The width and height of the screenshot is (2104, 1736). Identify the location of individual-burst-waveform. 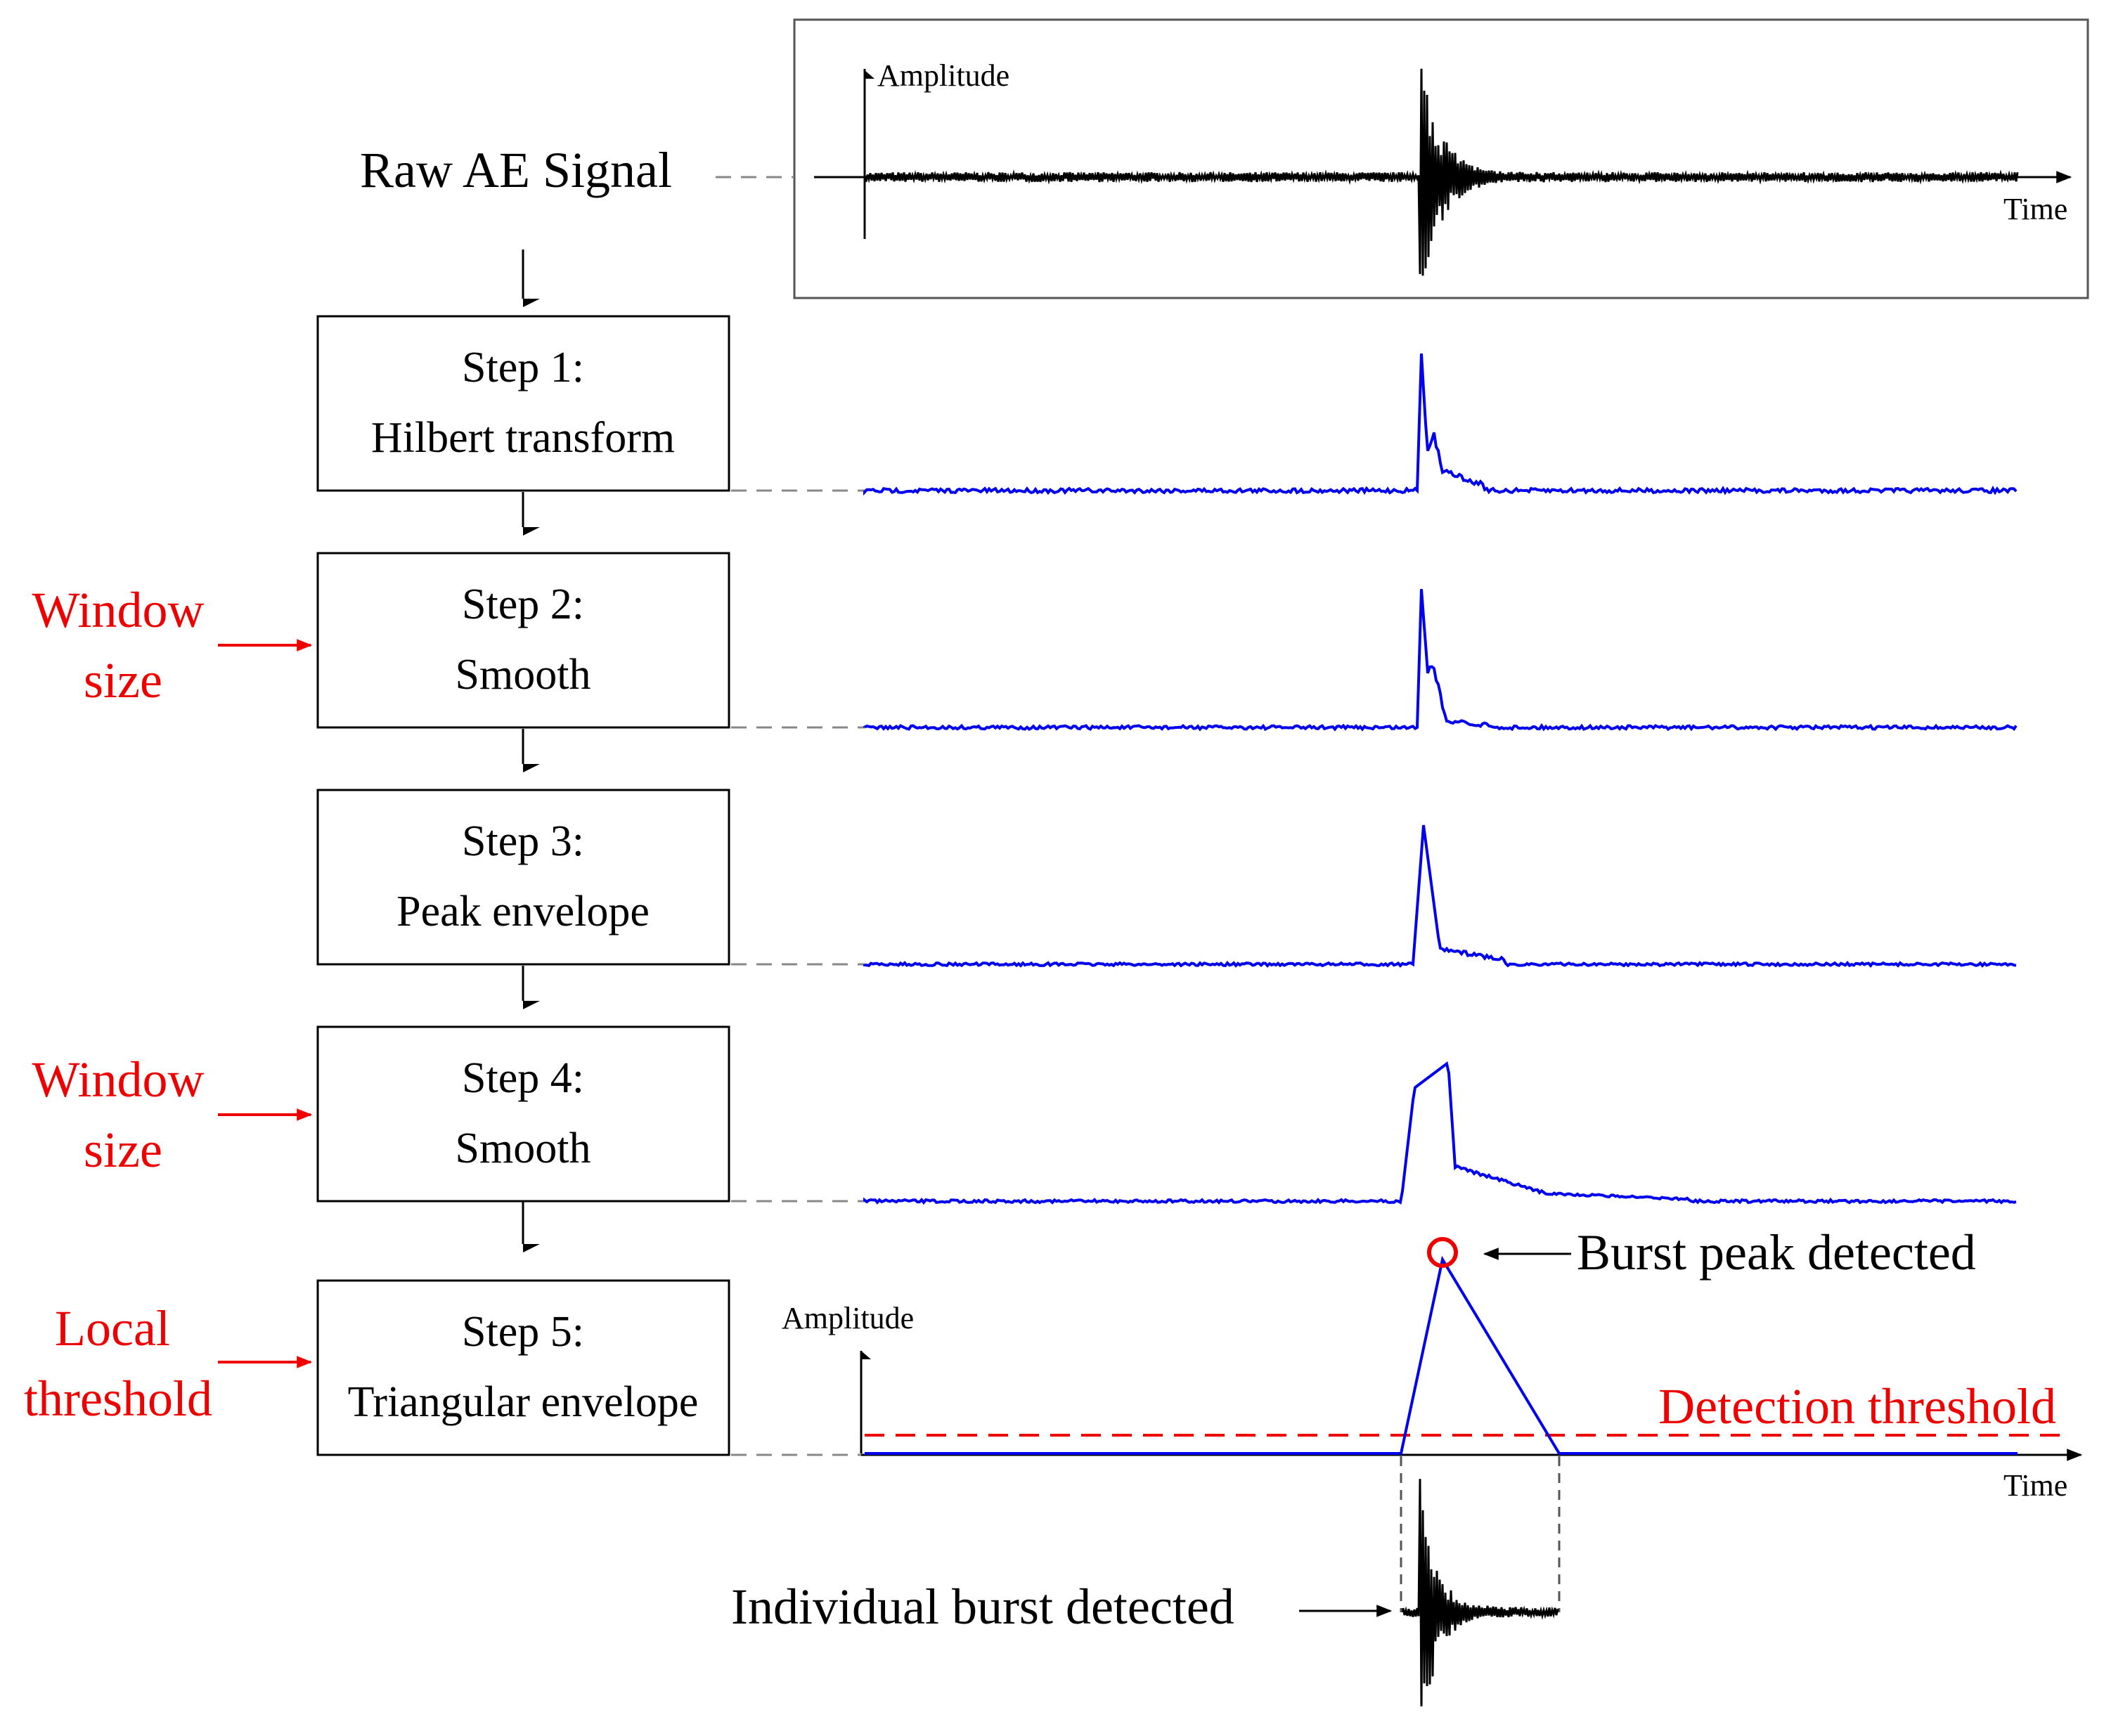
(1481, 1592).